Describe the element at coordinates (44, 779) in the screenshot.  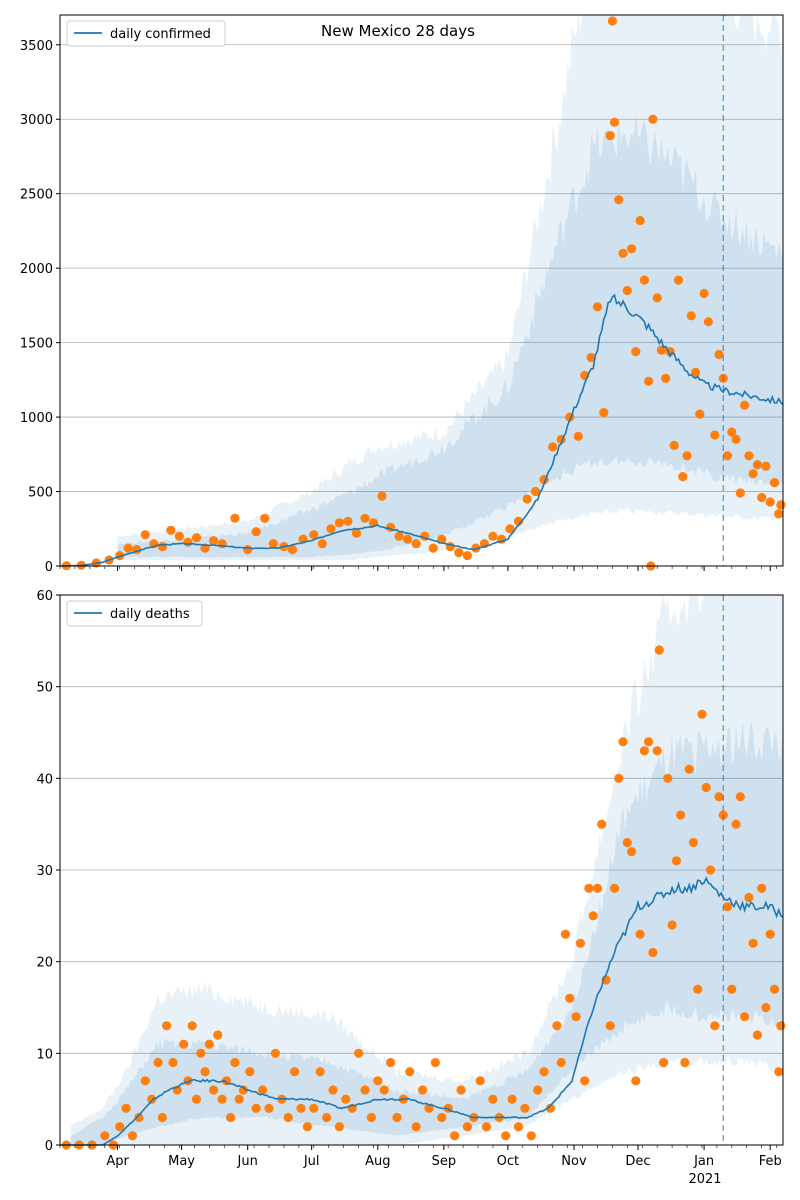
I see `y-tick-label: 40` at that location.